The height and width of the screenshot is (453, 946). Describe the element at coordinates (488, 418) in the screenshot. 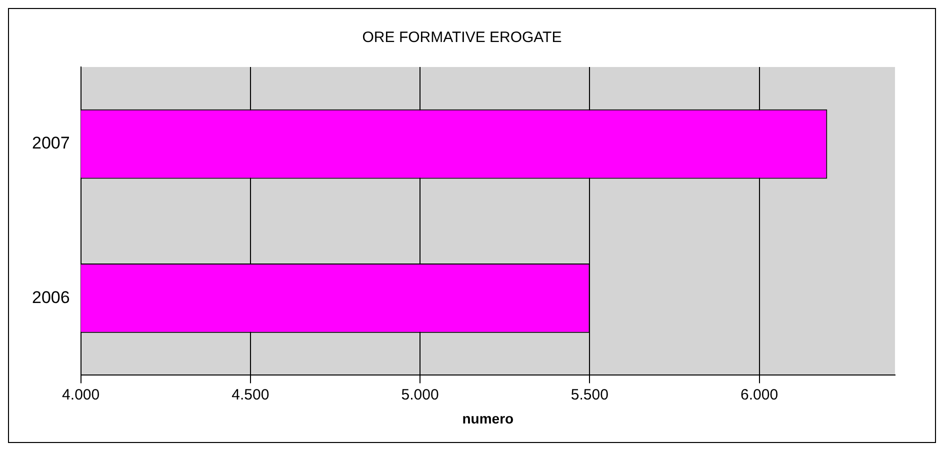

I see `x-axis-title: numero` at that location.